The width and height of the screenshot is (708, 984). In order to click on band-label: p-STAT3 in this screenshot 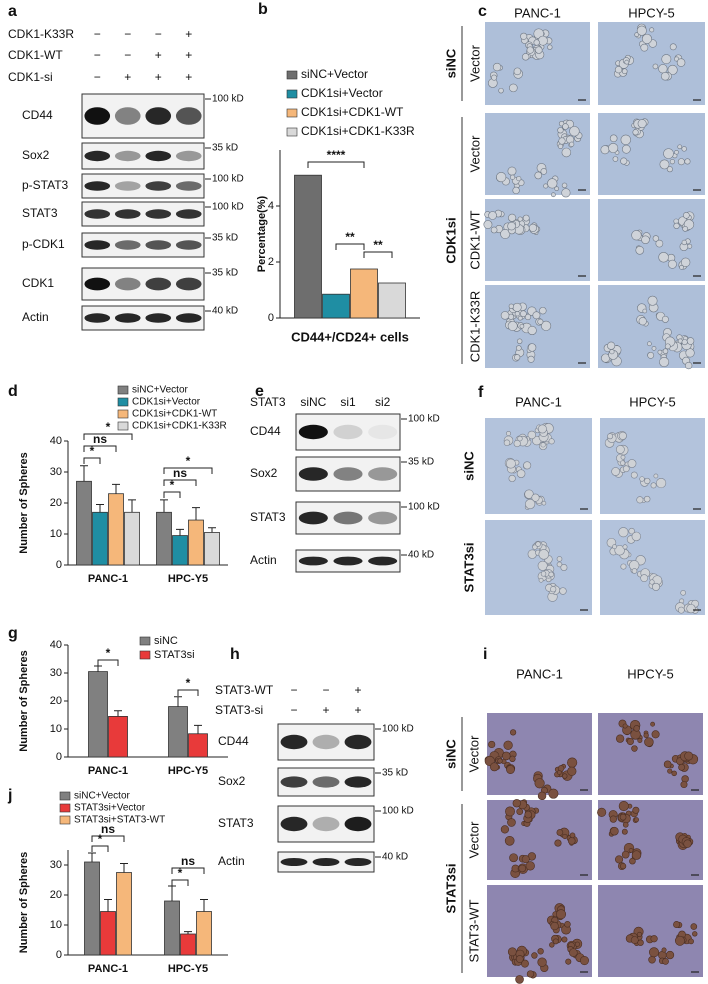, I will do `click(45, 185)`.